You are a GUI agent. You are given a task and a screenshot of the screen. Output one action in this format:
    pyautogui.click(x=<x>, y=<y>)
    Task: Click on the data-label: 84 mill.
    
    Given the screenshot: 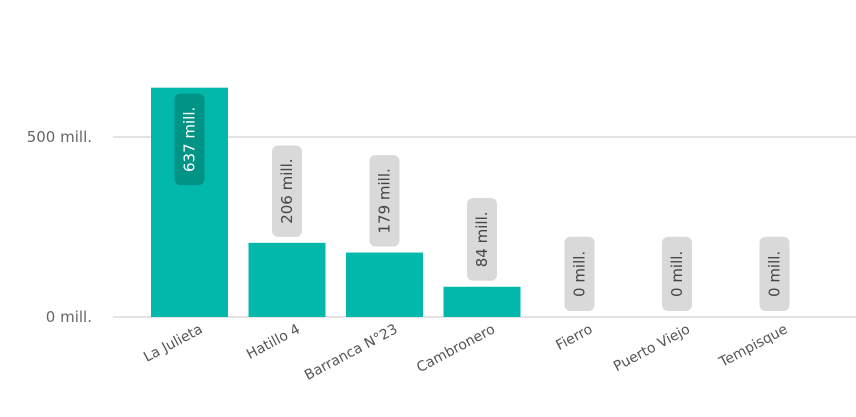 What is the action you would take?
    pyautogui.click(x=482, y=239)
    